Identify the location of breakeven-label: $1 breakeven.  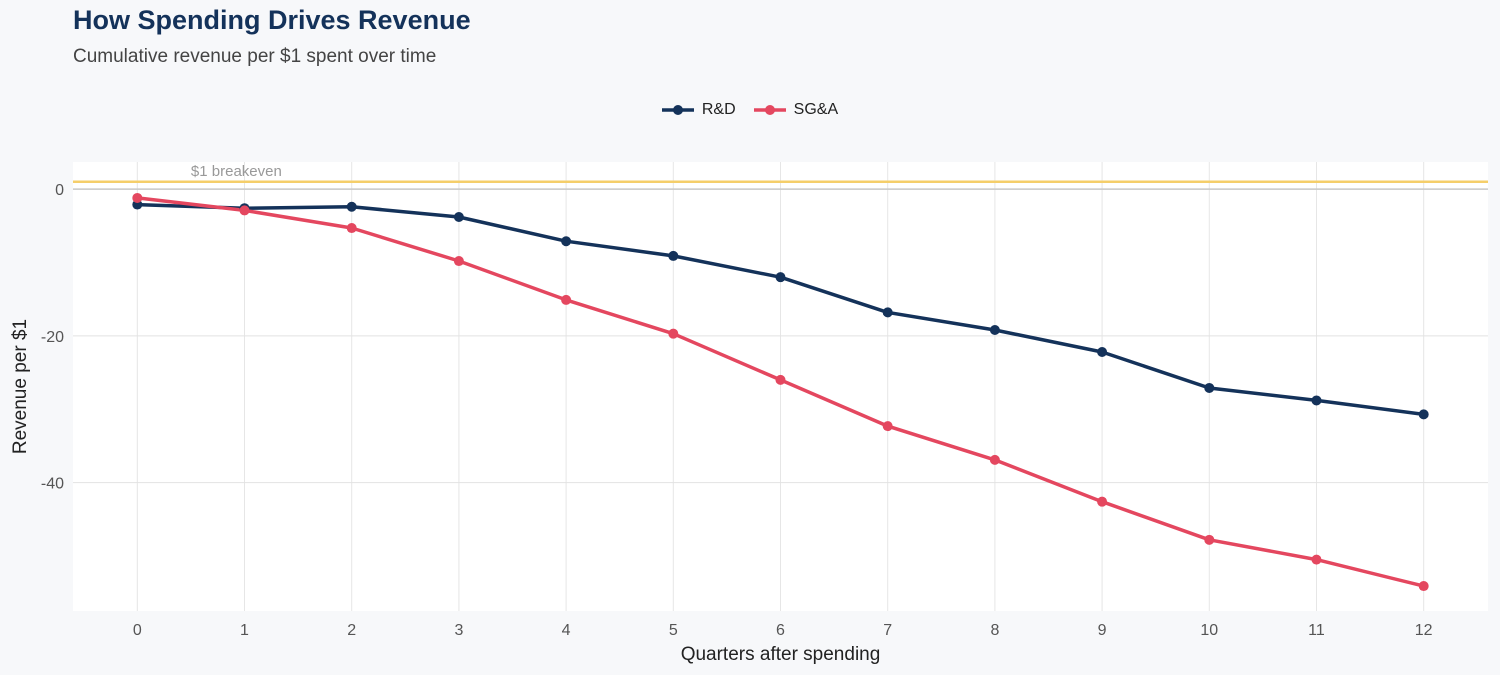
(236, 171).